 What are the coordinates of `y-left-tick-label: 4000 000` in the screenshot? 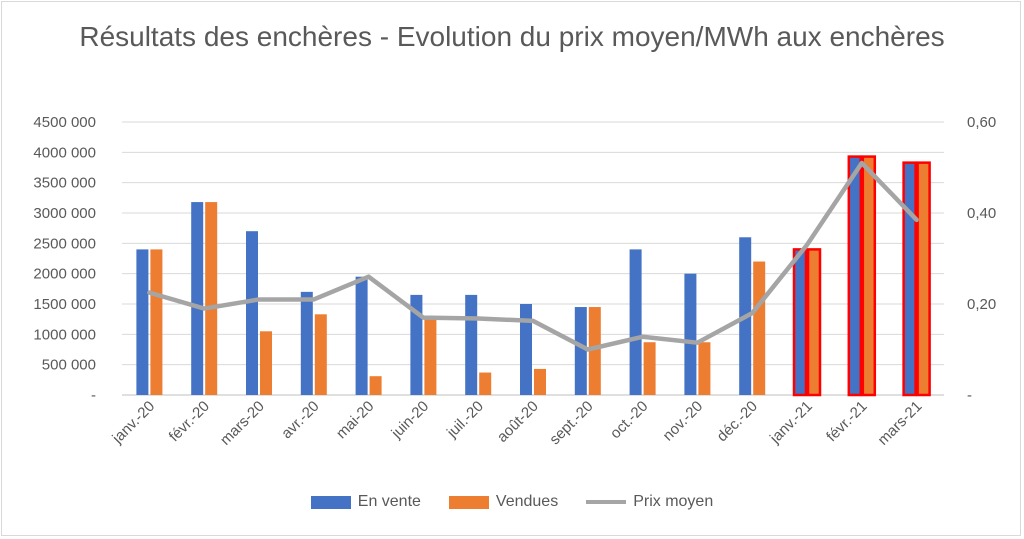 It's located at (64, 152).